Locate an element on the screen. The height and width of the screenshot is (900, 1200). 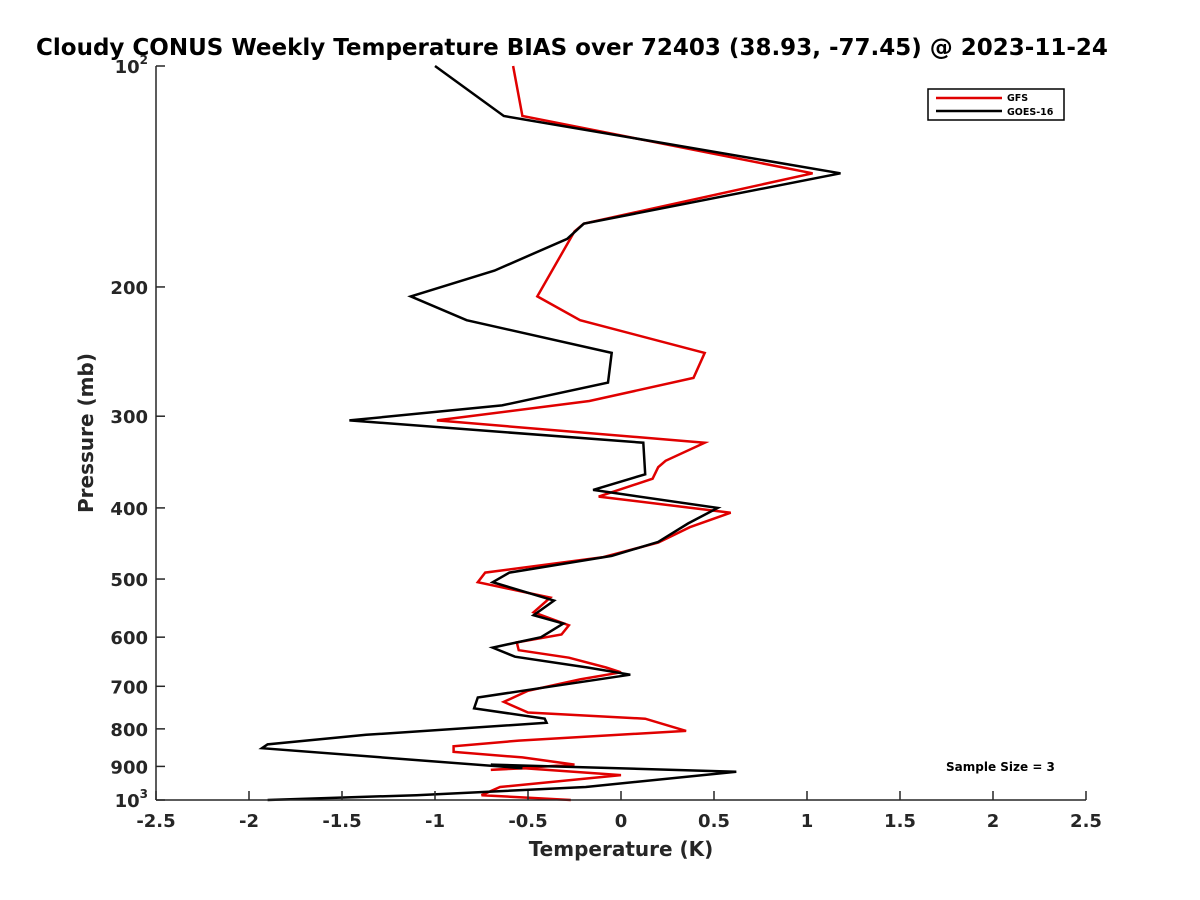
y-tick-label: 600 is located at coordinates (129, 638).